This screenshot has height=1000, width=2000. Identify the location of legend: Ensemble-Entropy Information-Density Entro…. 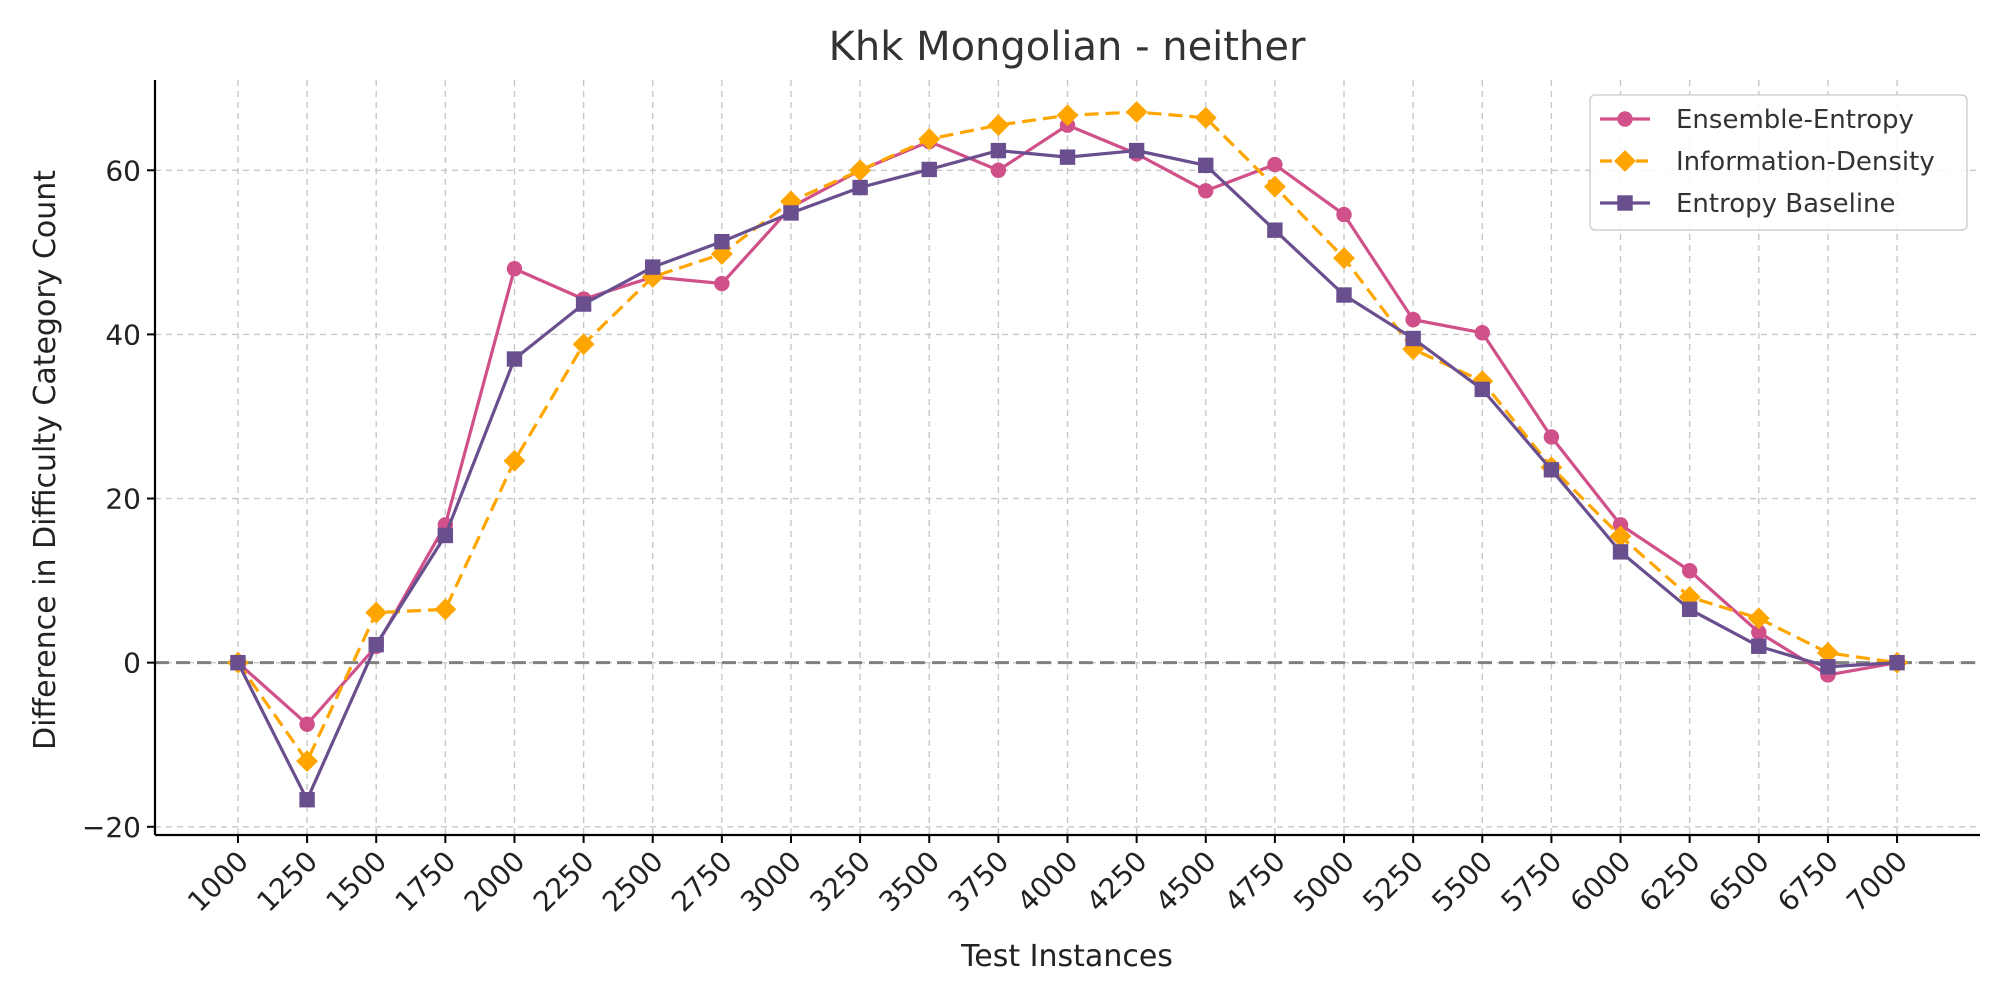
(1778, 162).